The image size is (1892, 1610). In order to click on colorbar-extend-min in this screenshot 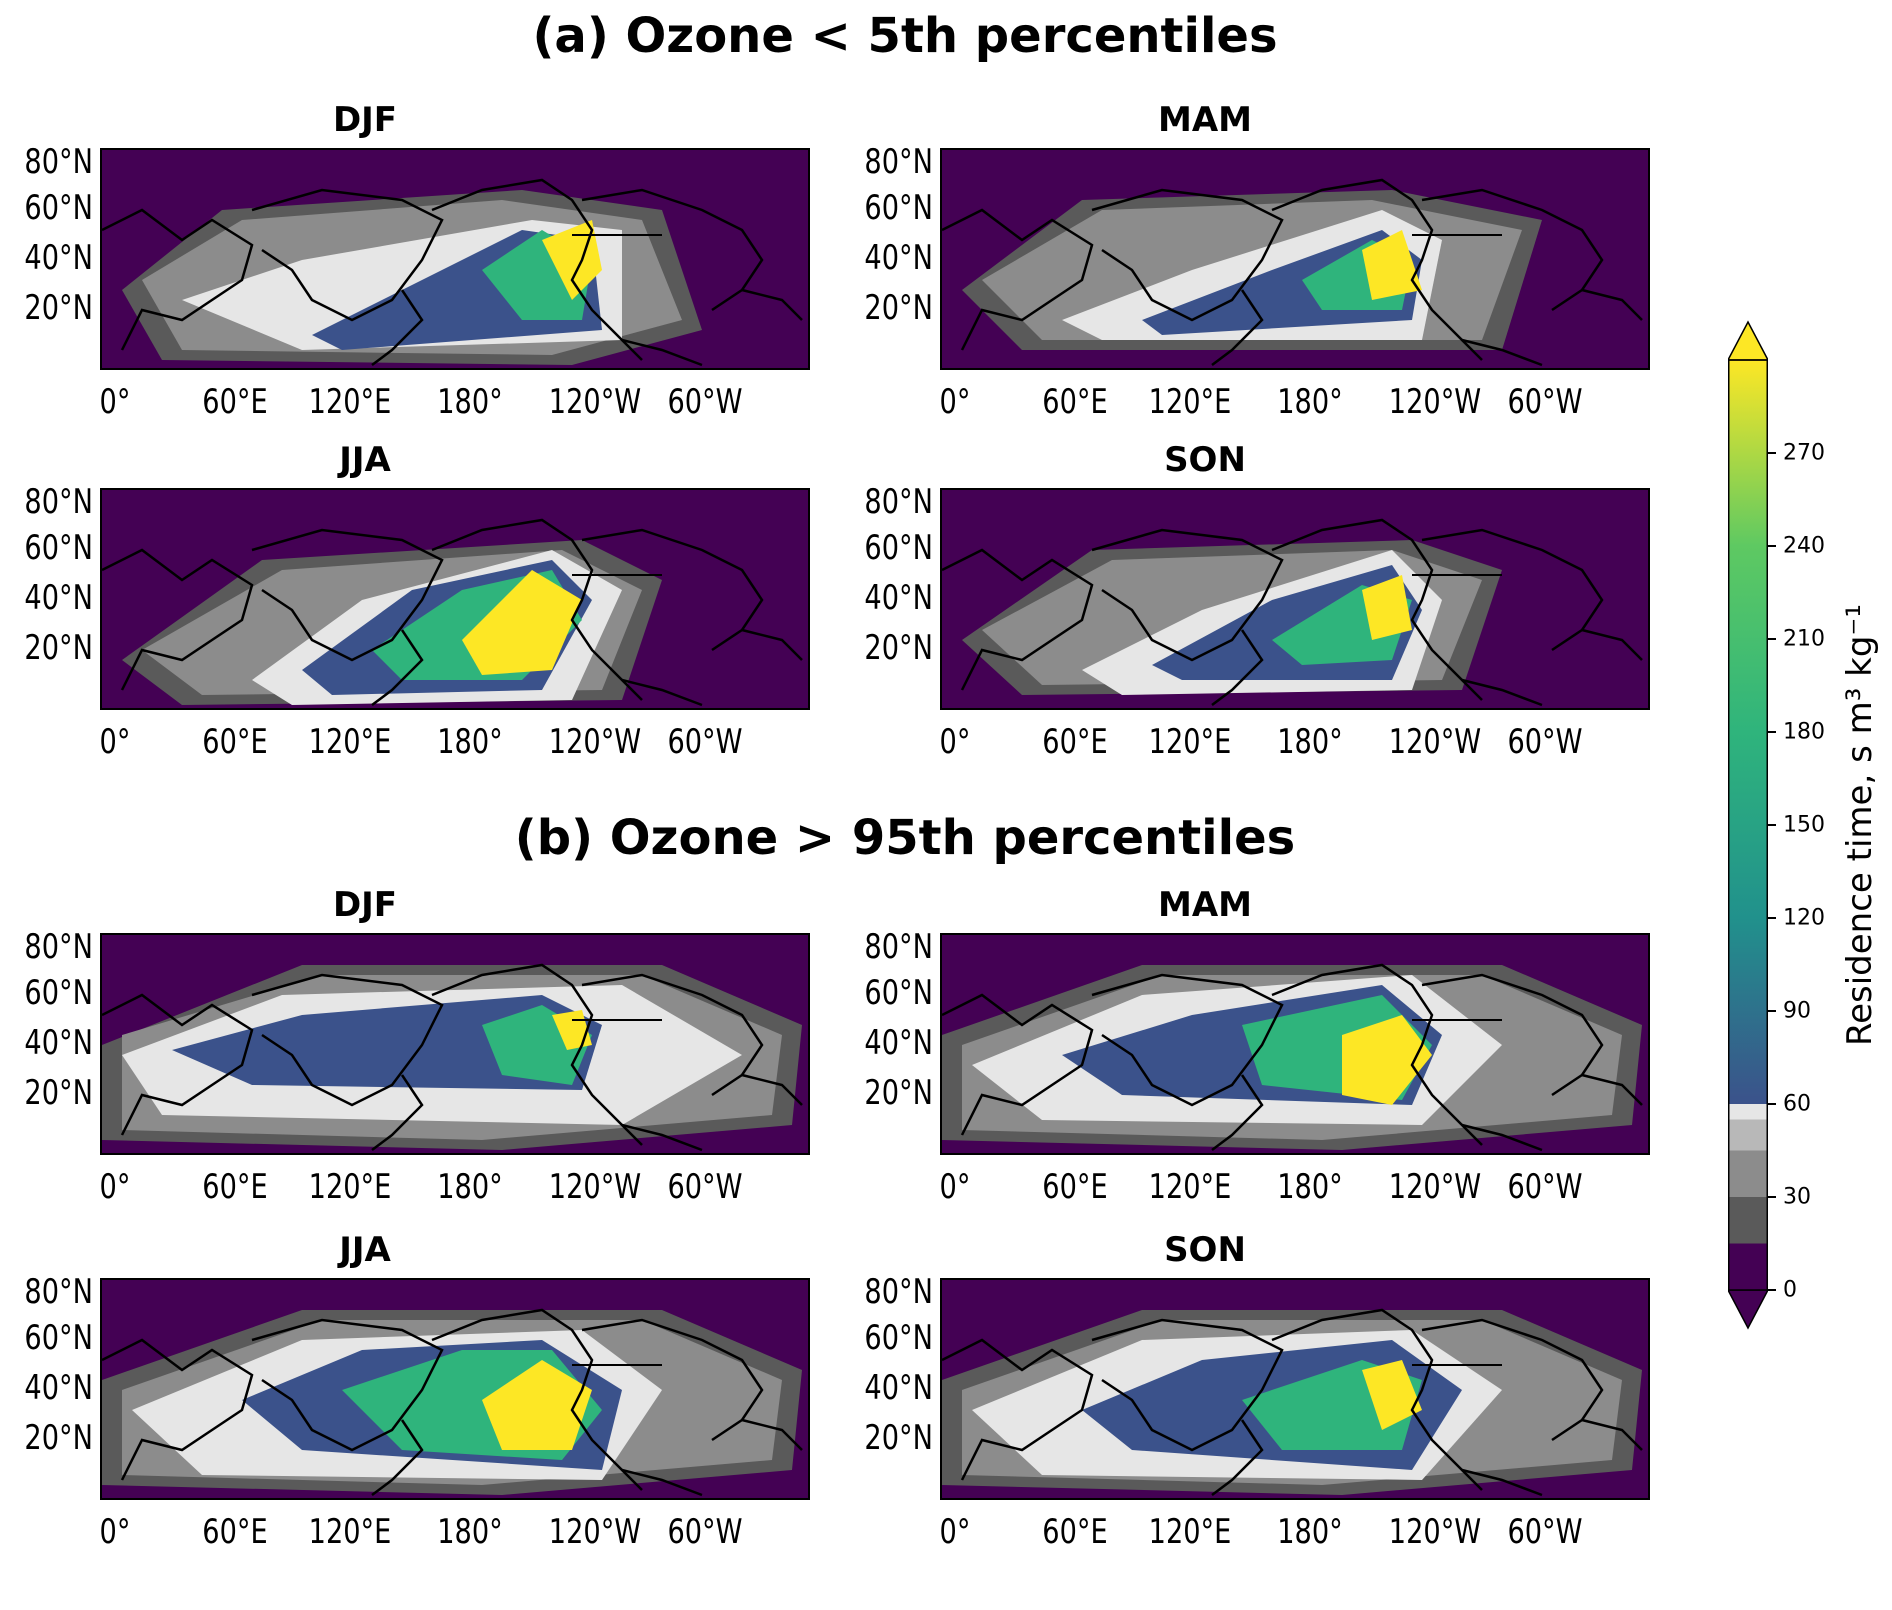, I will do `click(1748, 1309)`.